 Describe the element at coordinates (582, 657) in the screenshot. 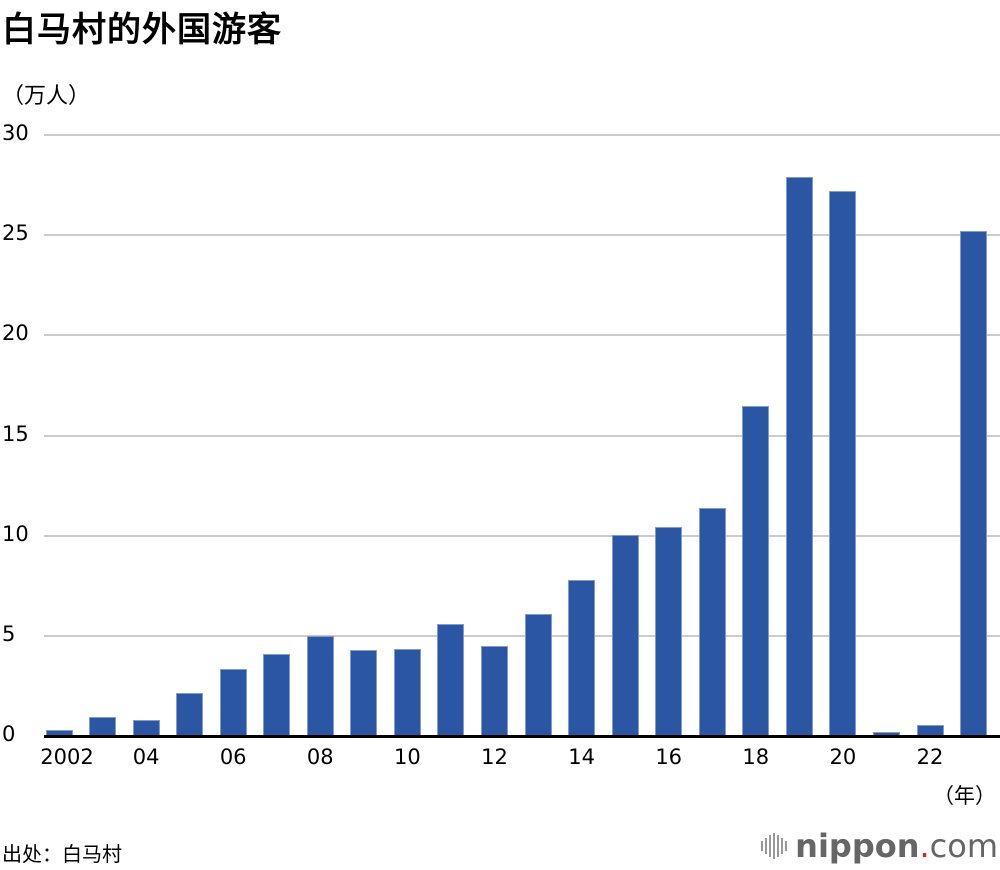

I see `bar-2014` at that location.